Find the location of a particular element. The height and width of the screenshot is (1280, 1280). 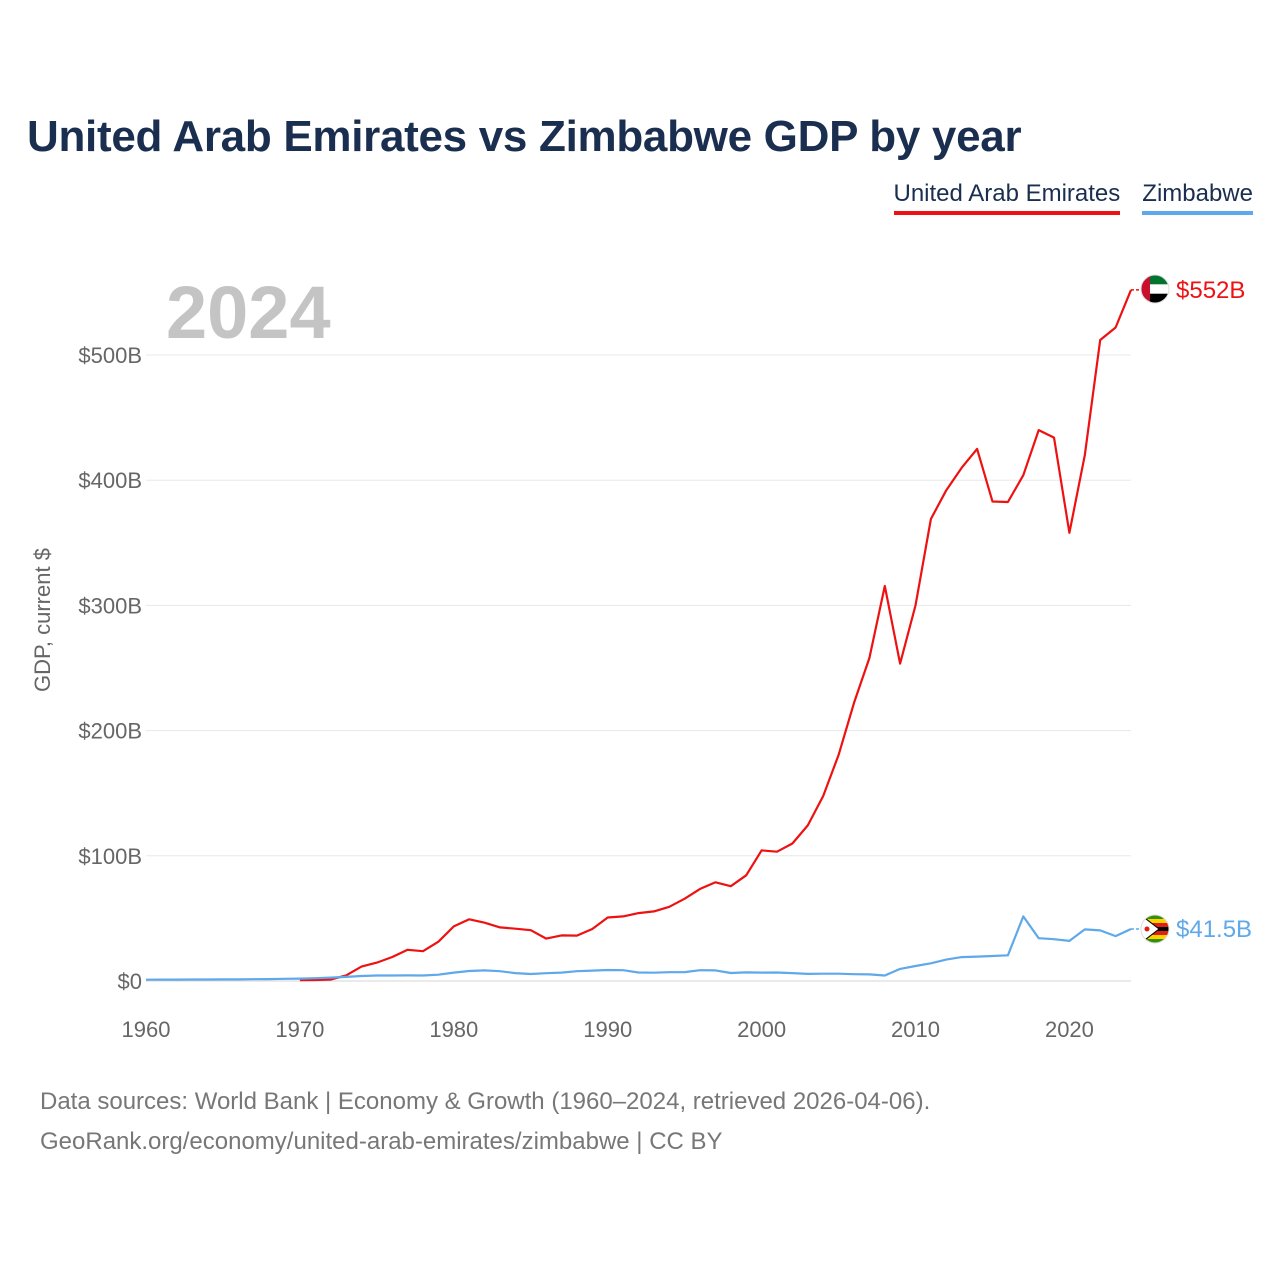

legend-item-united-arab-emirates: United Arab Emirates is located at coordinates (1007, 197).